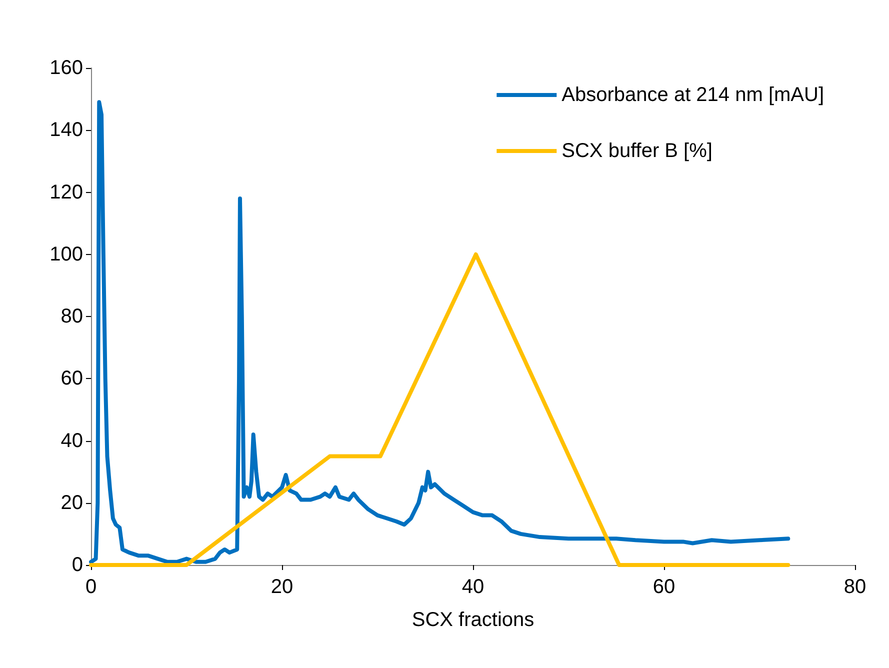 Image resolution: width=889 pixels, height=668 pixels. Describe the element at coordinates (71, 503) in the screenshot. I see `y-tick-label: 20` at that location.